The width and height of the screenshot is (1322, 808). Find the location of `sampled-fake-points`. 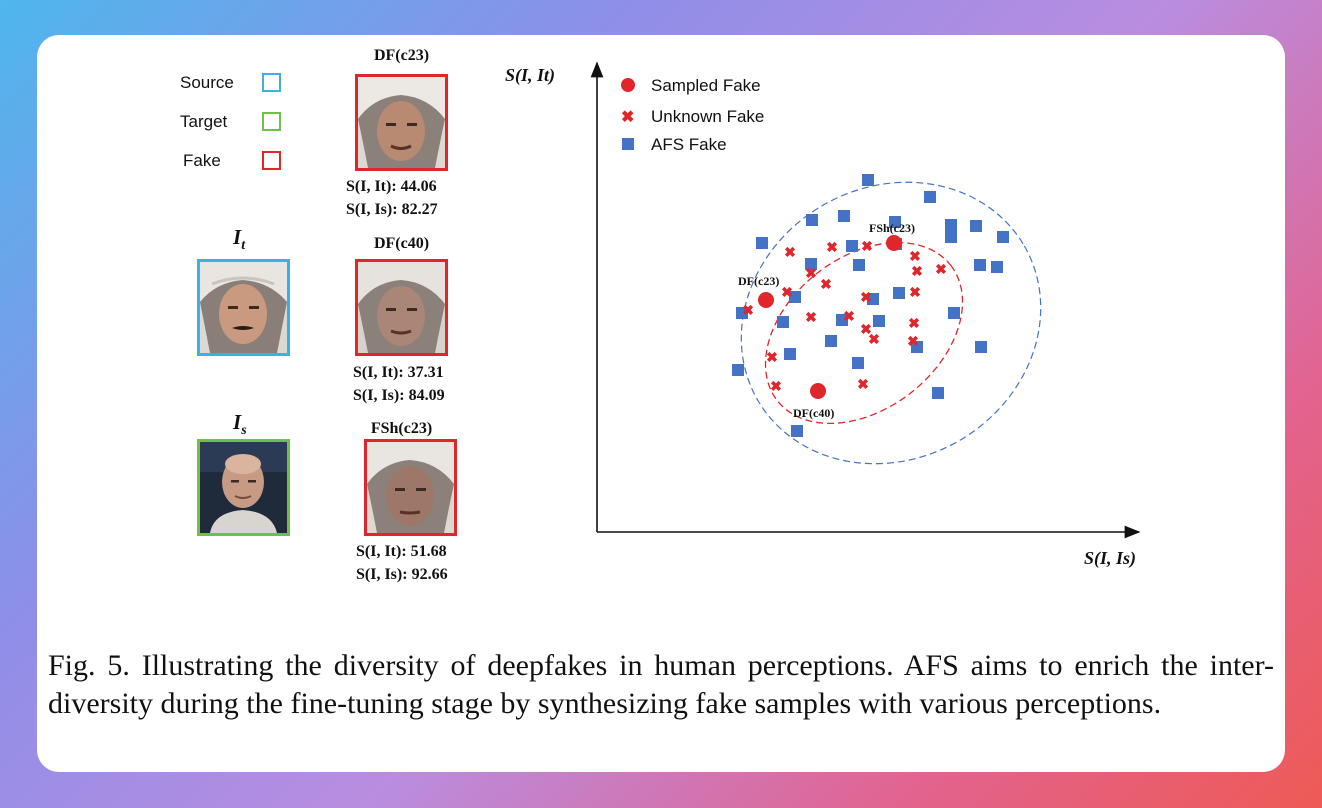

sampled-fake-points is located at coordinates (830, 317).